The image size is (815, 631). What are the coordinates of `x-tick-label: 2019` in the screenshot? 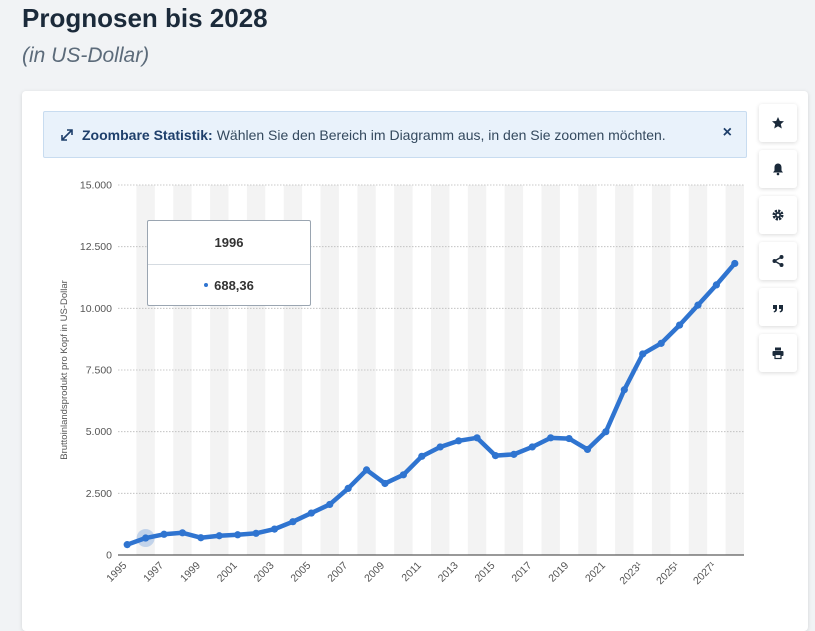 It's located at (558, 572).